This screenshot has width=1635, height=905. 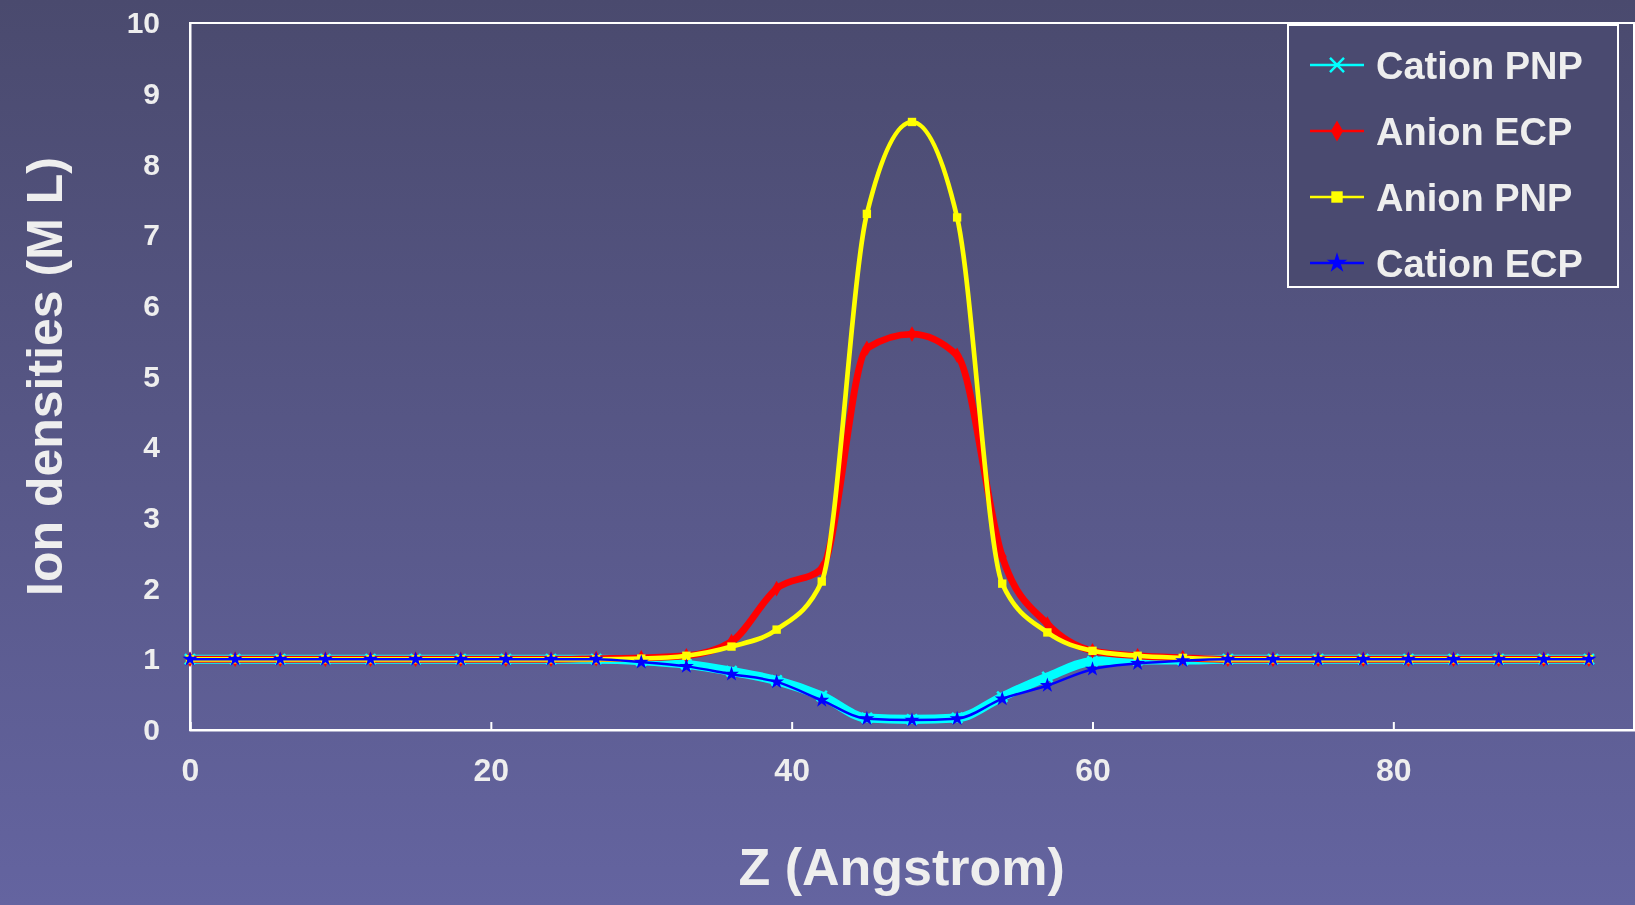 I want to click on legend-label: Cation ECP, so click(x=1479, y=264).